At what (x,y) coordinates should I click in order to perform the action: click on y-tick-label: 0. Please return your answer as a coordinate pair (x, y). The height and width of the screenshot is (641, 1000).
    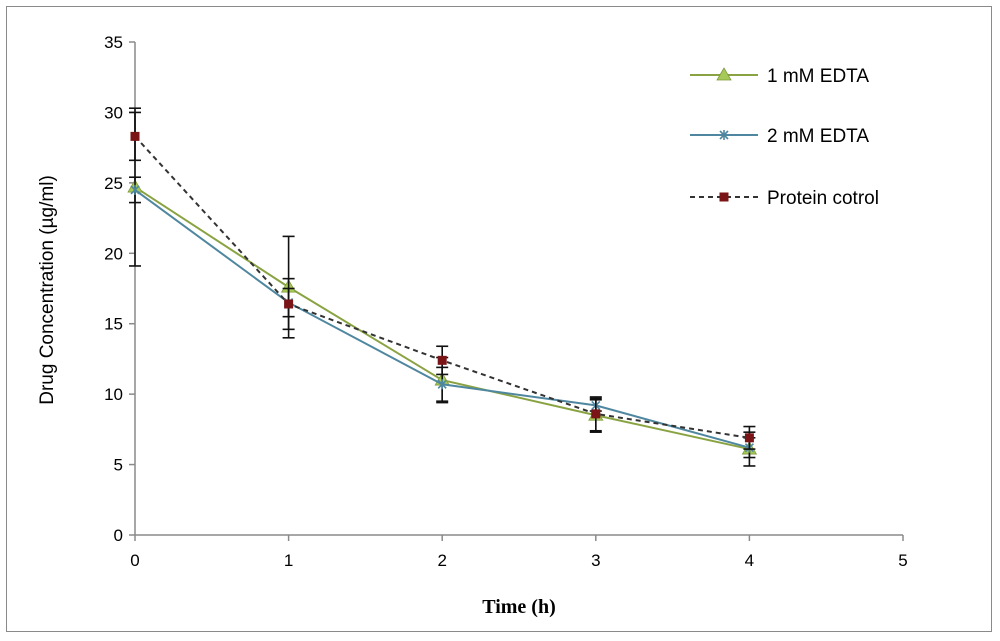
    Looking at the image, I should click on (118, 535).